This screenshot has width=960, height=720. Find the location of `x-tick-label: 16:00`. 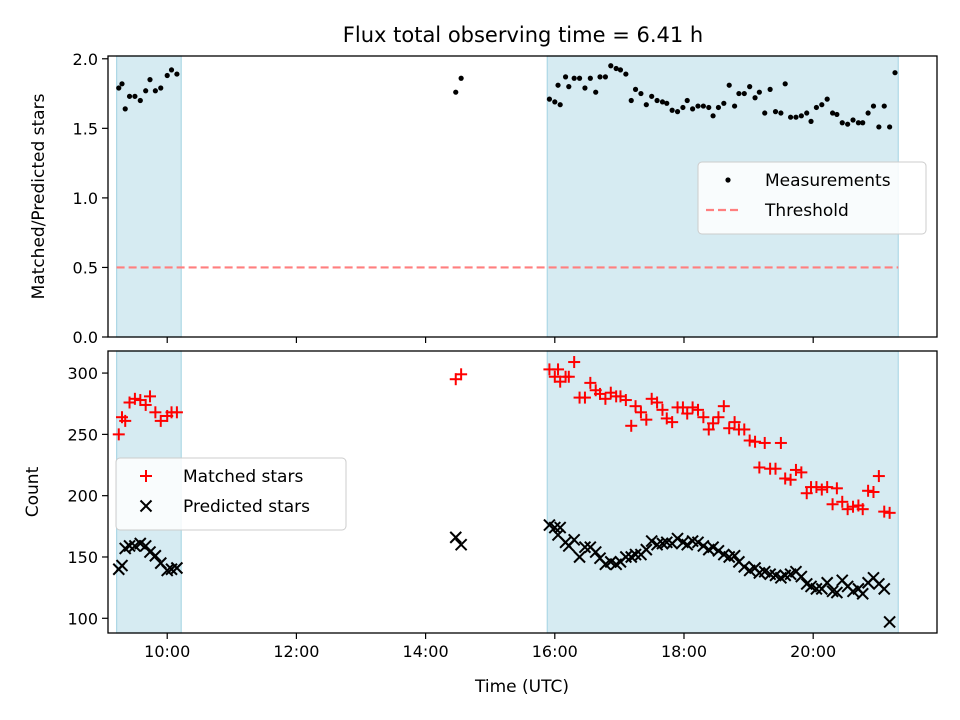

x-tick-label: 16:00 is located at coordinates (555, 651).